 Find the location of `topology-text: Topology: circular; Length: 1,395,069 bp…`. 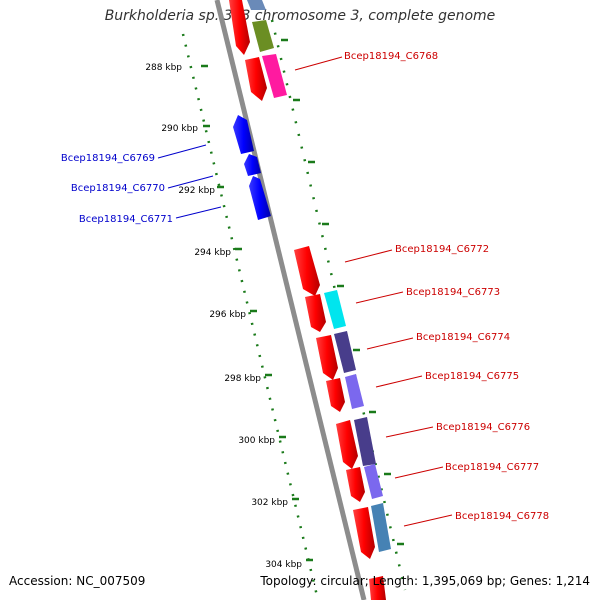

topology-text: Topology: circular; Length: 1,395,069 bp… is located at coordinates (425, 581).